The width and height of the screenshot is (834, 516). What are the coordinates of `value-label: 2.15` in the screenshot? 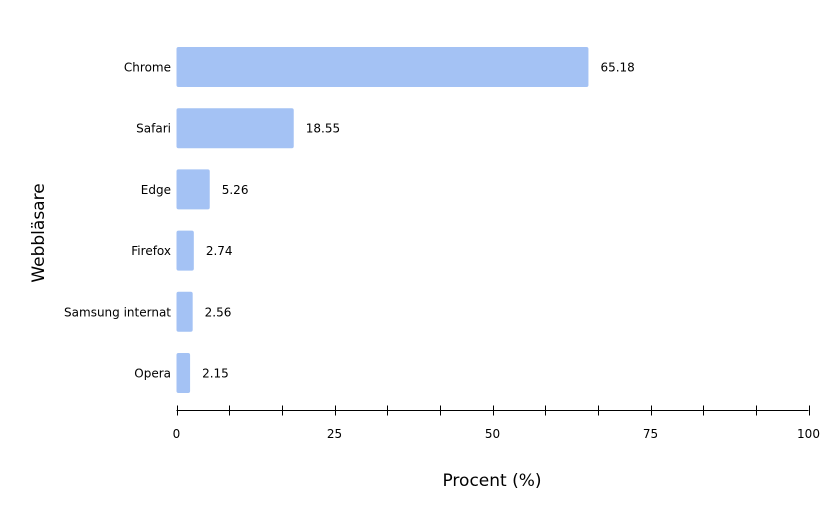 It's located at (215, 374).